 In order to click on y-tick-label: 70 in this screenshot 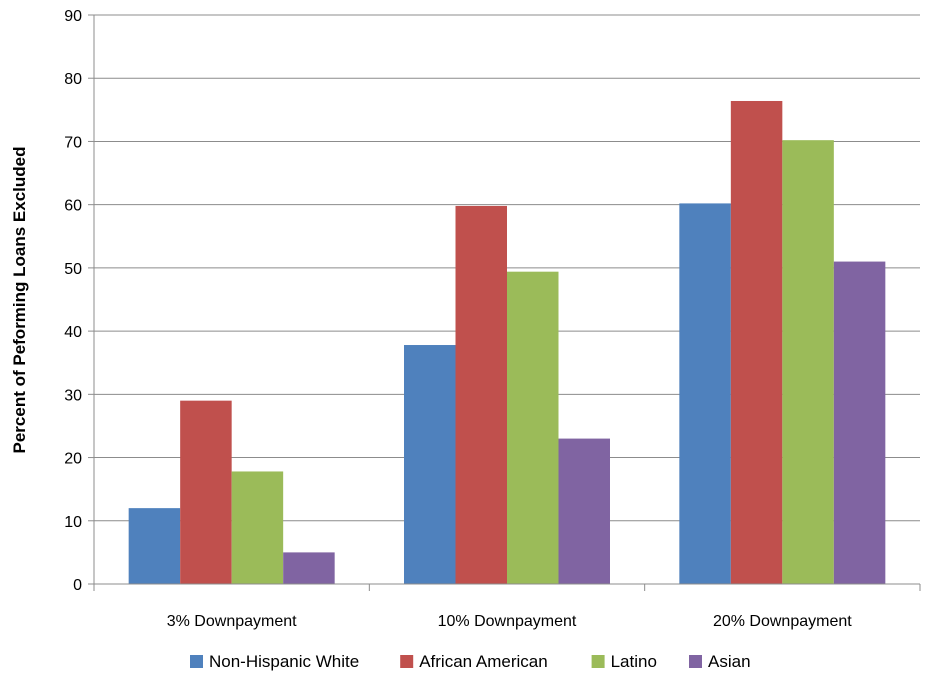, I will do `click(73, 142)`.